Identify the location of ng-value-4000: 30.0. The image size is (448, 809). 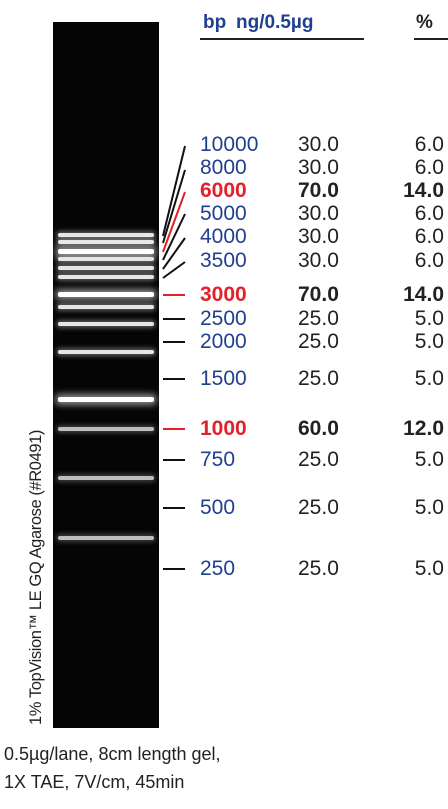
(318, 236).